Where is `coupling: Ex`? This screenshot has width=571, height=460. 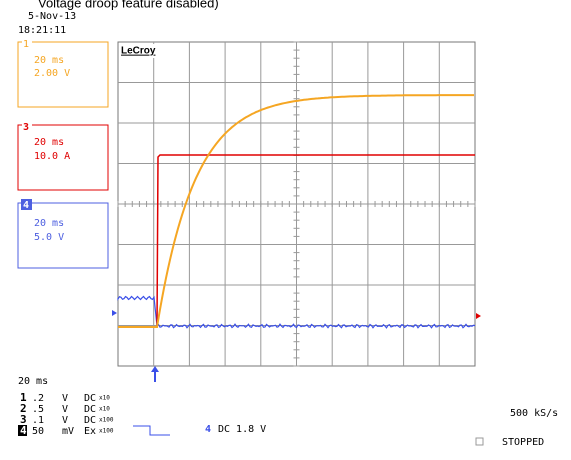
coupling: Ex is located at coordinates (90, 431).